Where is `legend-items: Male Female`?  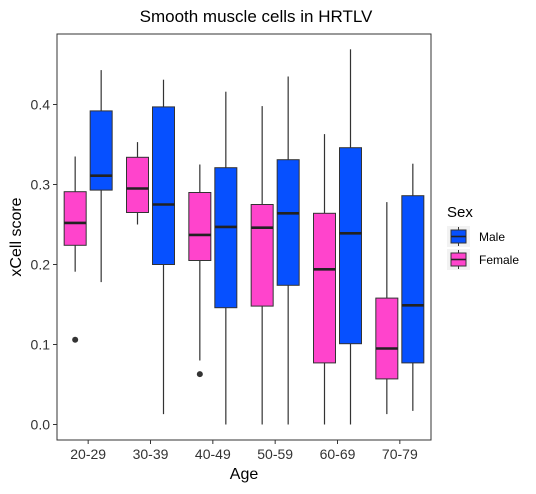
legend-items: Male Female is located at coordinates (483, 248).